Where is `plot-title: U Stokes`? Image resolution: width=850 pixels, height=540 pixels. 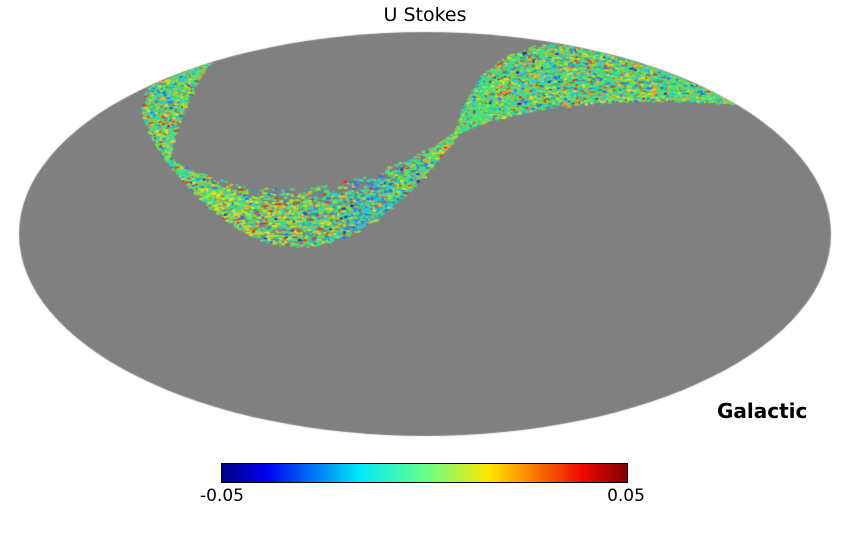 plot-title: U Stokes is located at coordinates (425, 15).